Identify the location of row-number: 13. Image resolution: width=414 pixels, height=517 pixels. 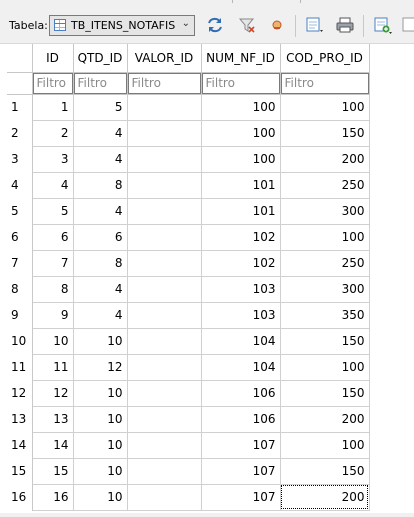
(20, 419).